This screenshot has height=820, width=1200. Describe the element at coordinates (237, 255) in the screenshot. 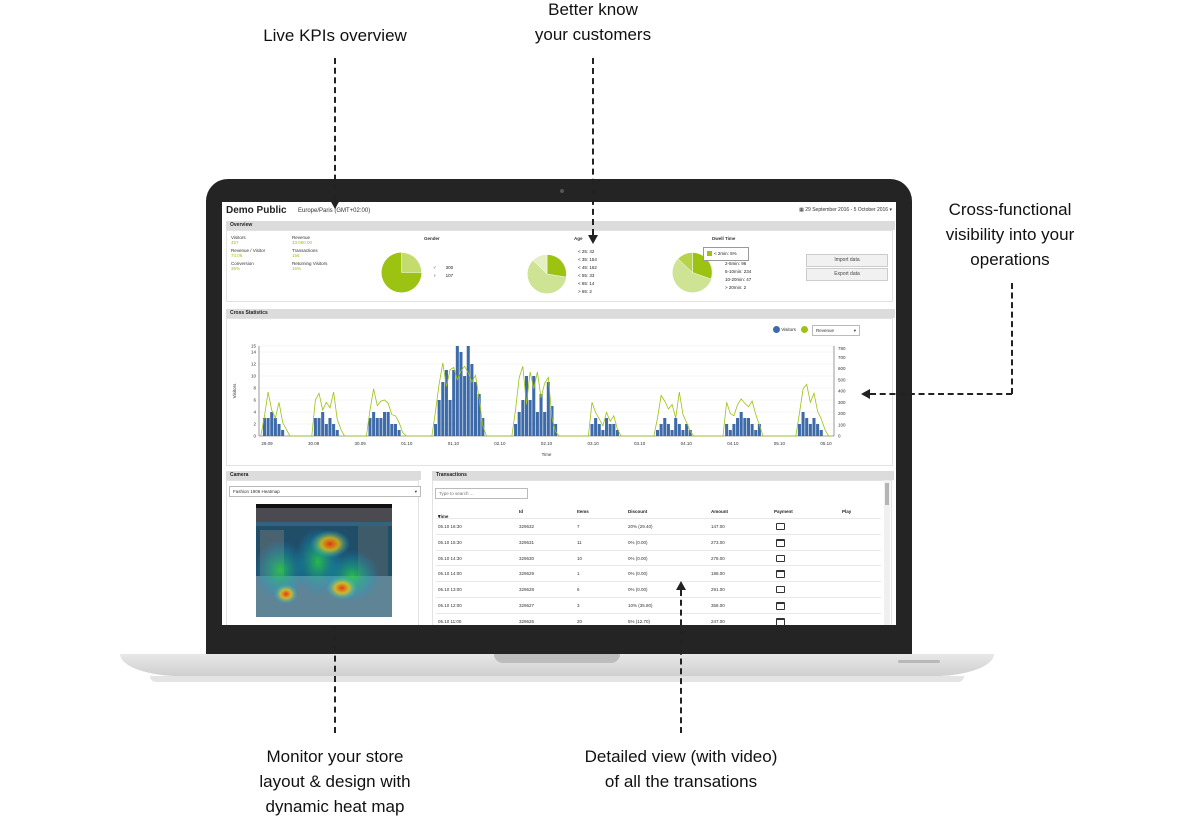

I see `kpi-value: 74.06` at that location.